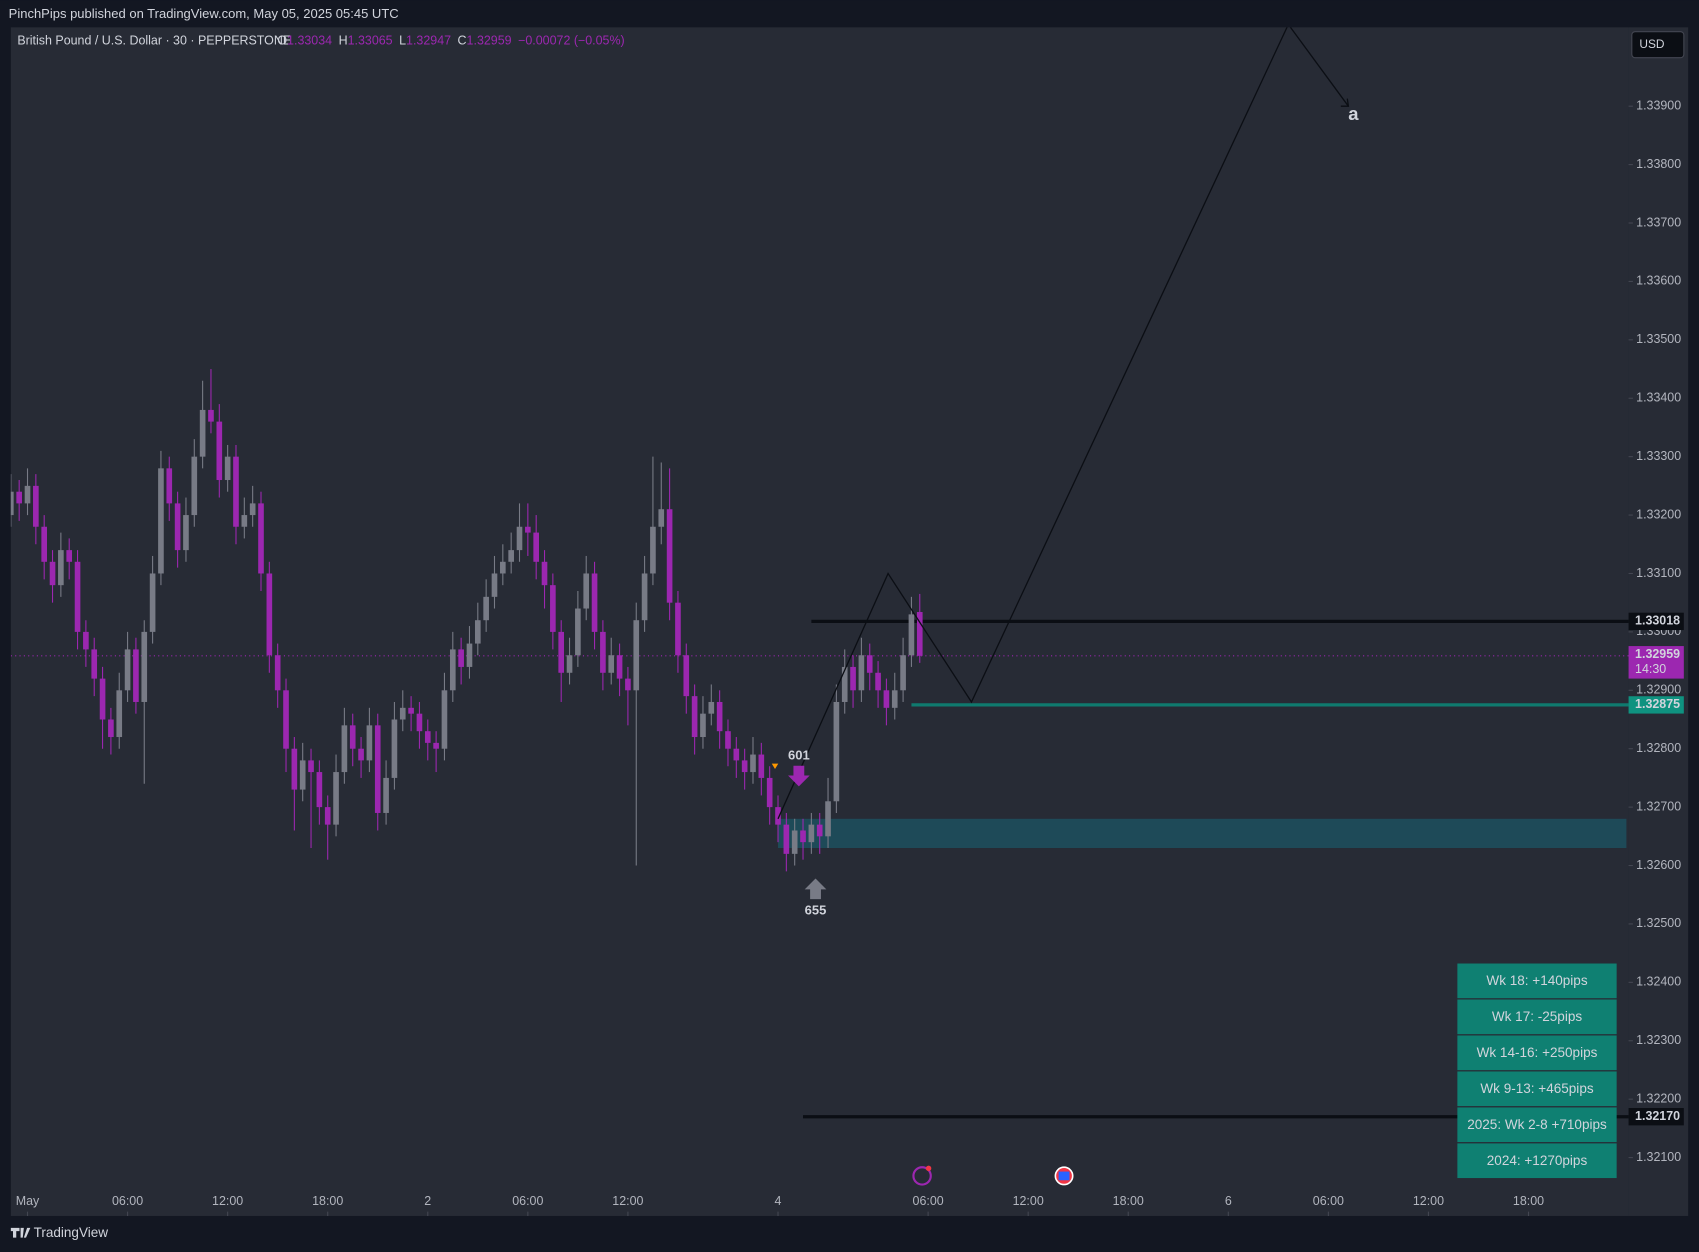 The image size is (1699, 1252). I want to click on signal-arrow, so click(799, 776).